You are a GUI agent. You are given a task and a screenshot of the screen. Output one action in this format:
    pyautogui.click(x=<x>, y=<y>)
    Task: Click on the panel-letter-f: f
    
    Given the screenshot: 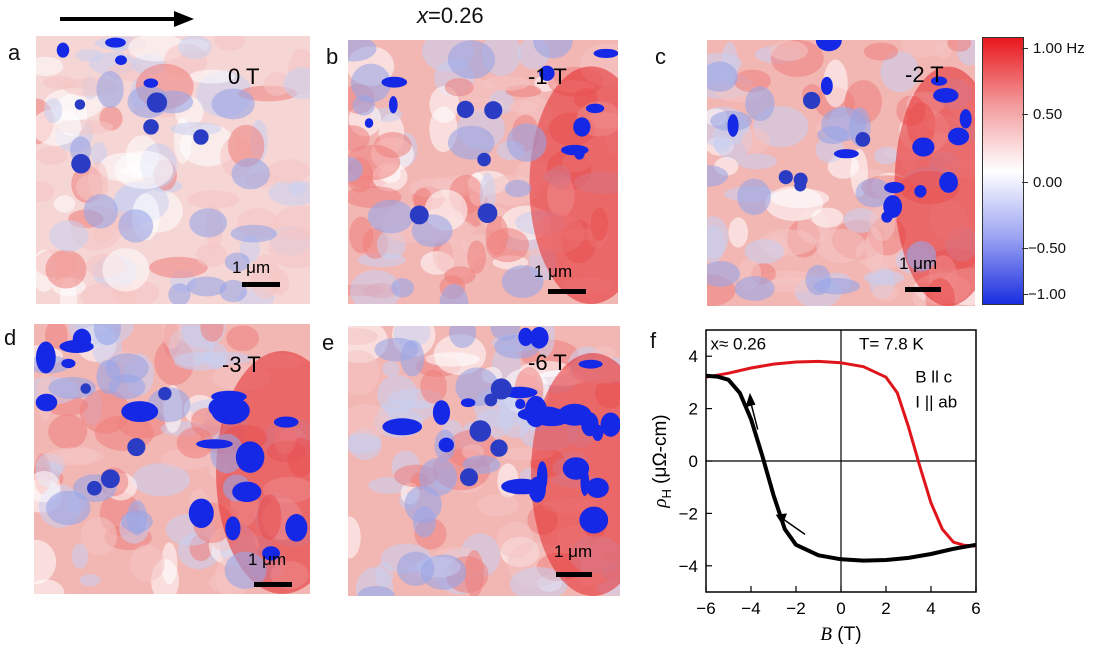 What is the action you would take?
    pyautogui.click(x=653, y=340)
    